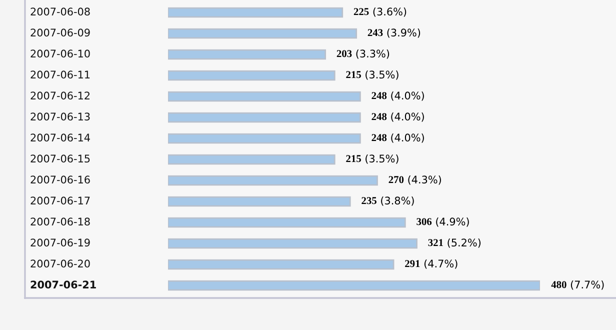  What do you see at coordinates (577, 285) in the screenshot?
I see `data-label: 480 (7.7%)` at bounding box center [577, 285].